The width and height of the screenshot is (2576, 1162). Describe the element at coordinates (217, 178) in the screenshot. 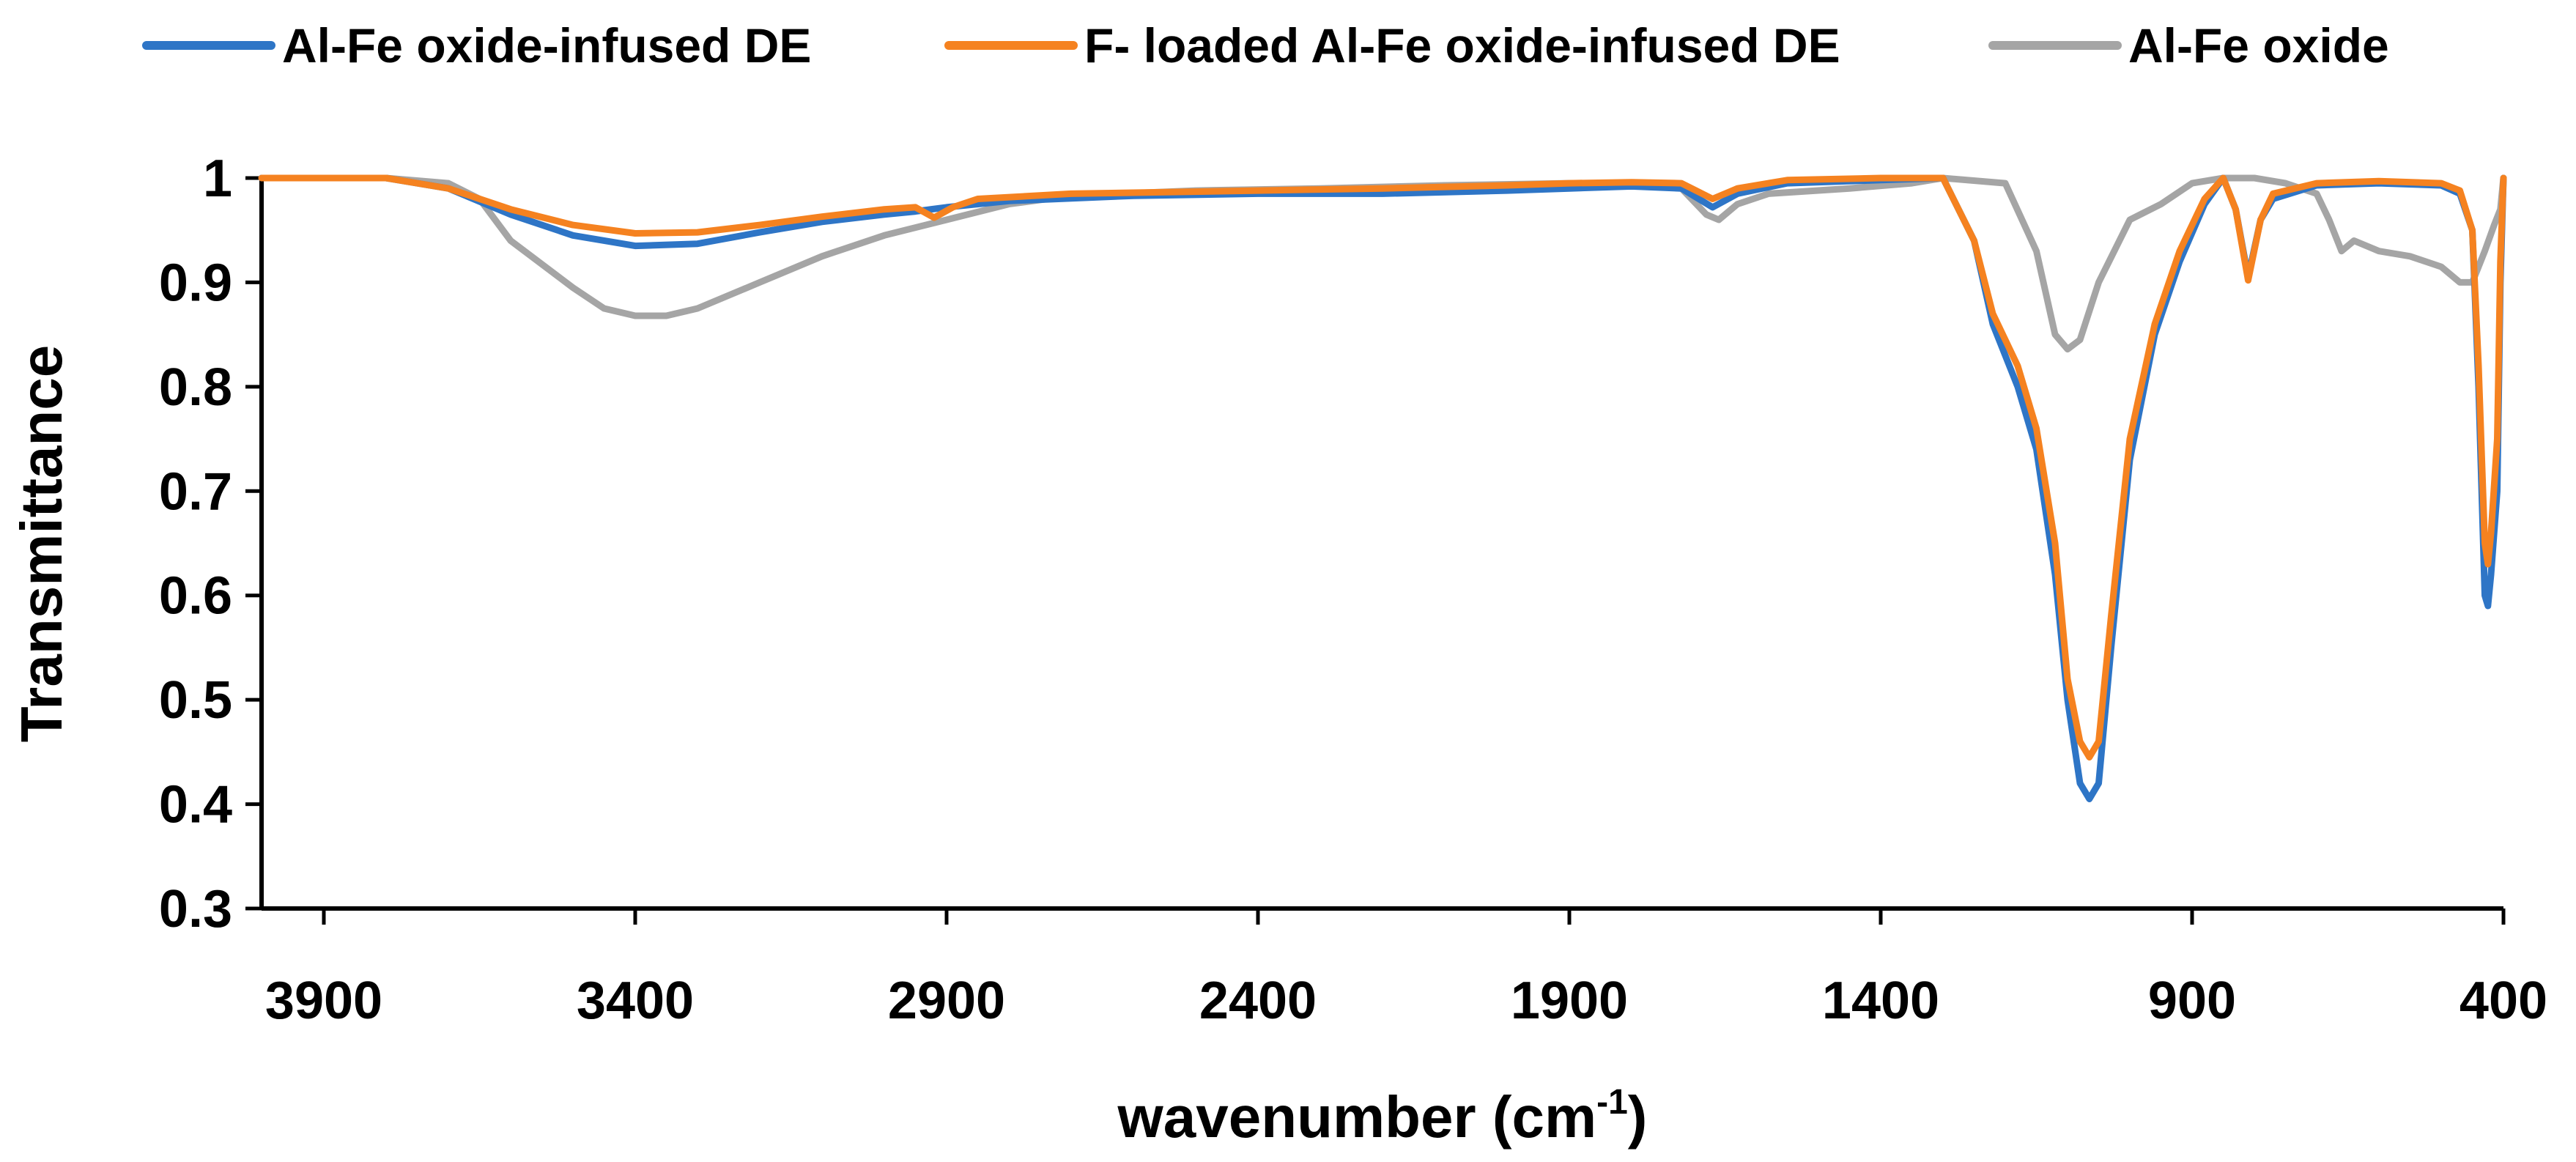

I see `y-tick-label: 1` at that location.